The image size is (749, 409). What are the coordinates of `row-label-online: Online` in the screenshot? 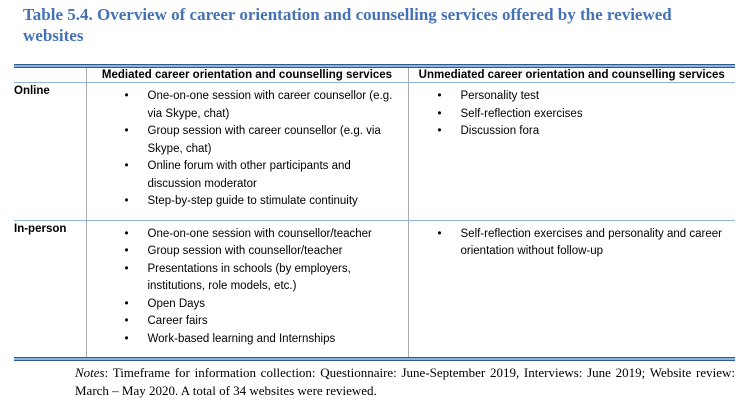 It's located at (50, 151).